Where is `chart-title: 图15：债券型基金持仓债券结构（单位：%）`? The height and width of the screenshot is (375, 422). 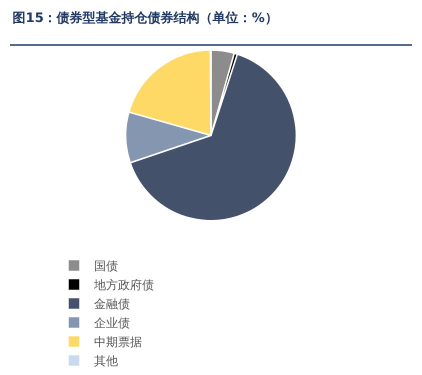
chart-title: 图15：债券型基金持仓债券结构（单位：%） is located at coordinates (145, 18).